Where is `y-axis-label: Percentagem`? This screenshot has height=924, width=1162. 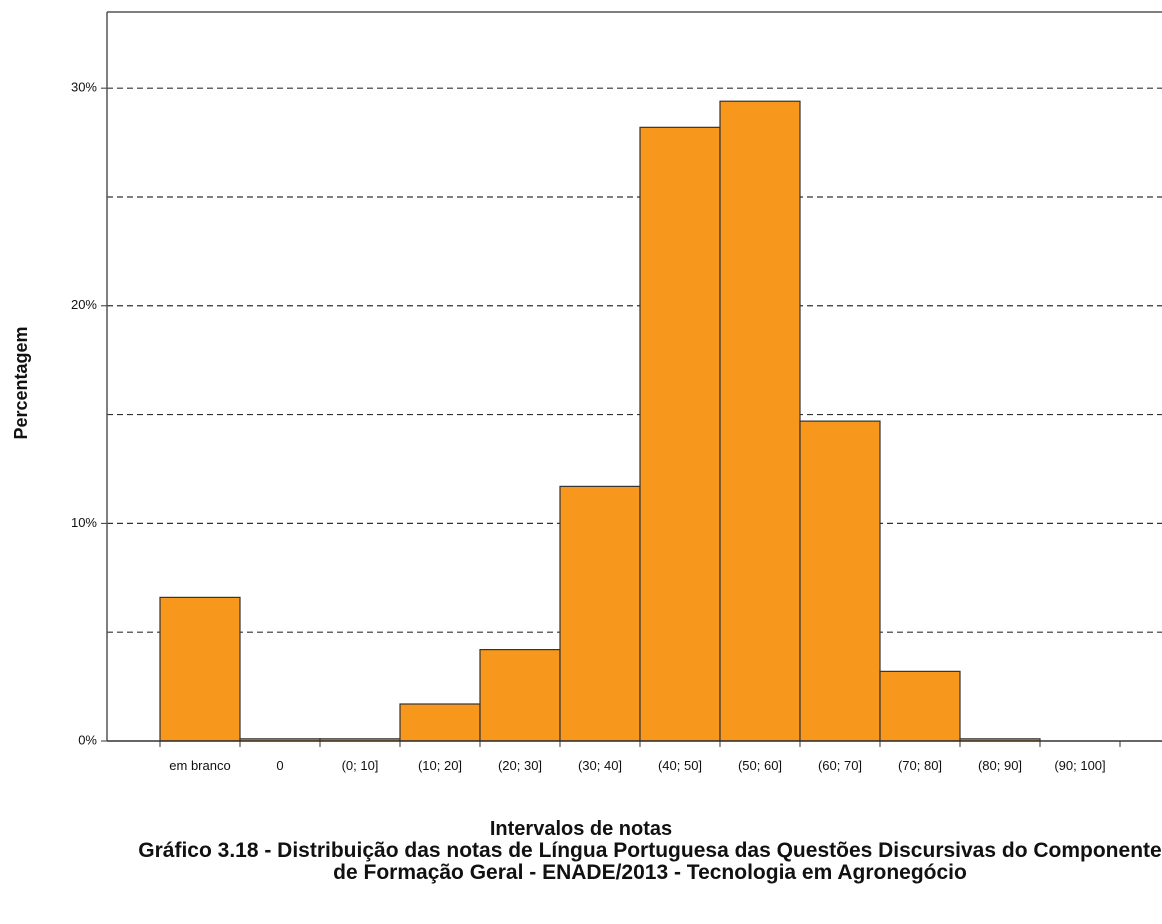
y-axis-label: Percentagem is located at coordinates (21, 382).